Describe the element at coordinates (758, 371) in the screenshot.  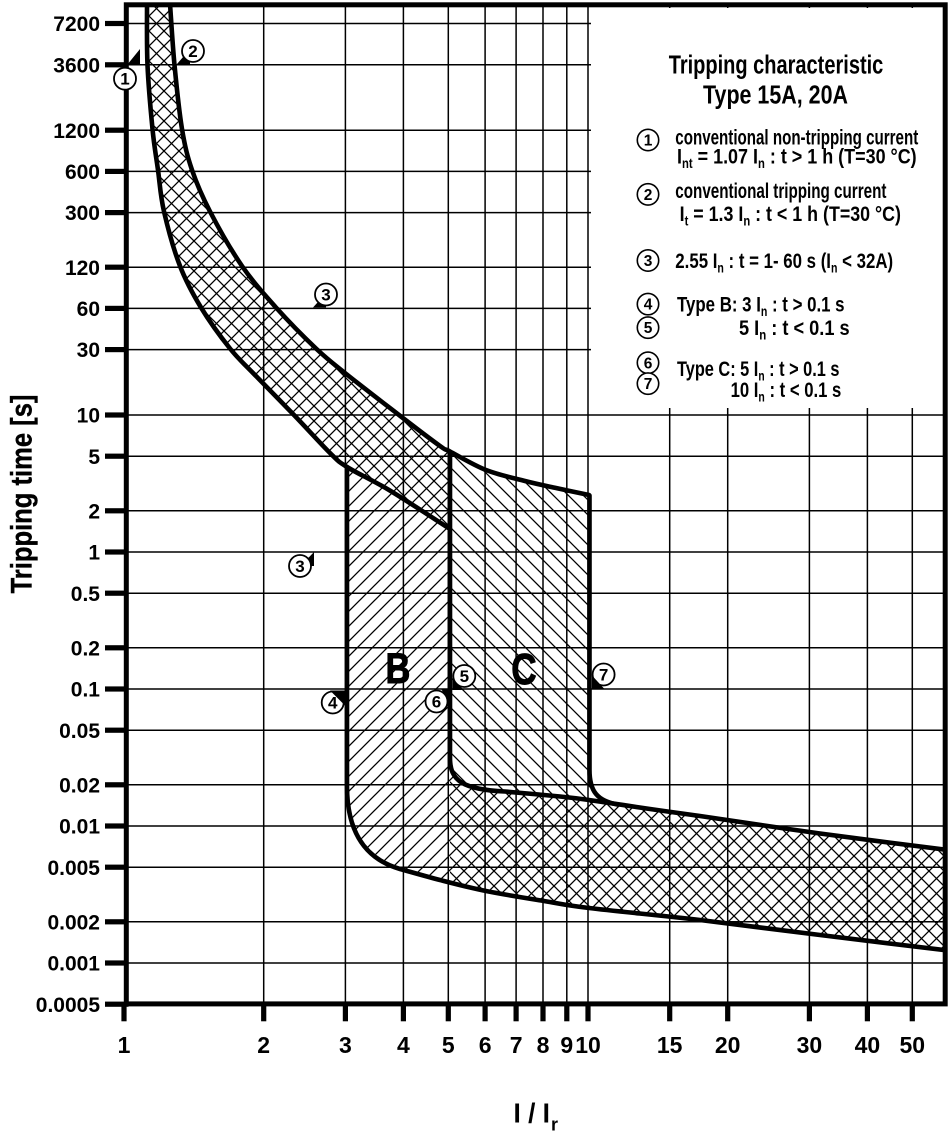
I see `svg-text: Type C: 5 In​ : t > 0.1 s` at that location.